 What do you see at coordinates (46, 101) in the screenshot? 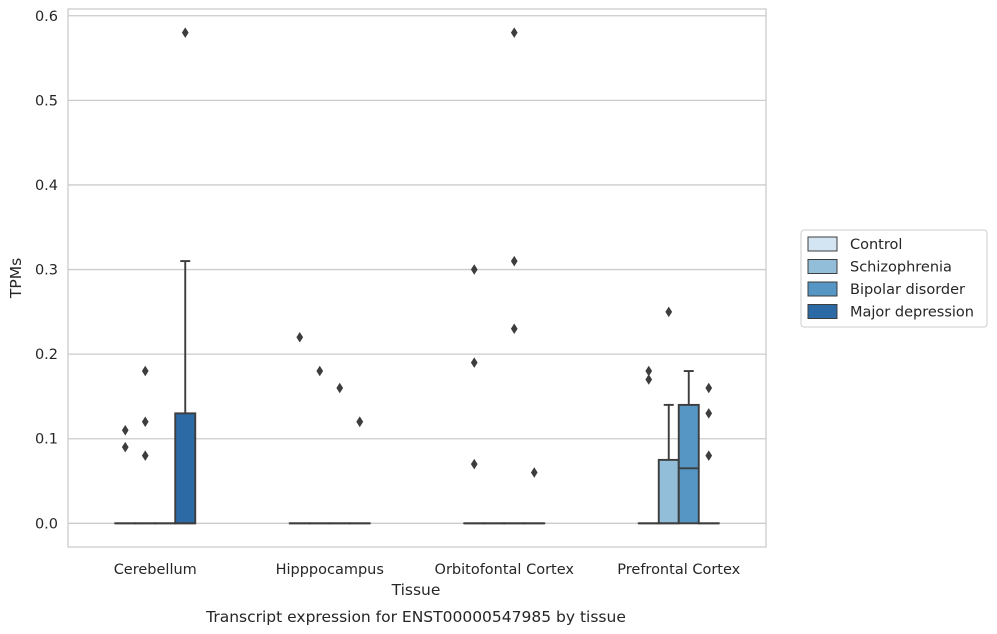
I see `y-tick-label: 0.5` at bounding box center [46, 101].